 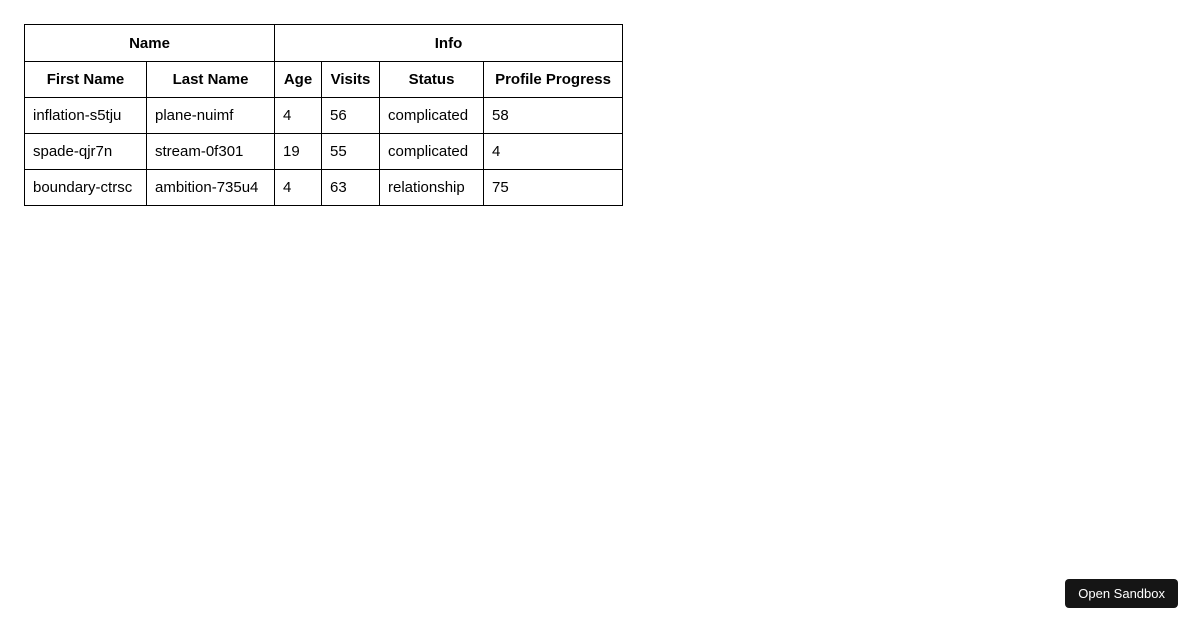 What do you see at coordinates (210, 115) in the screenshot?
I see `cell-last-name: plane-nuimf` at bounding box center [210, 115].